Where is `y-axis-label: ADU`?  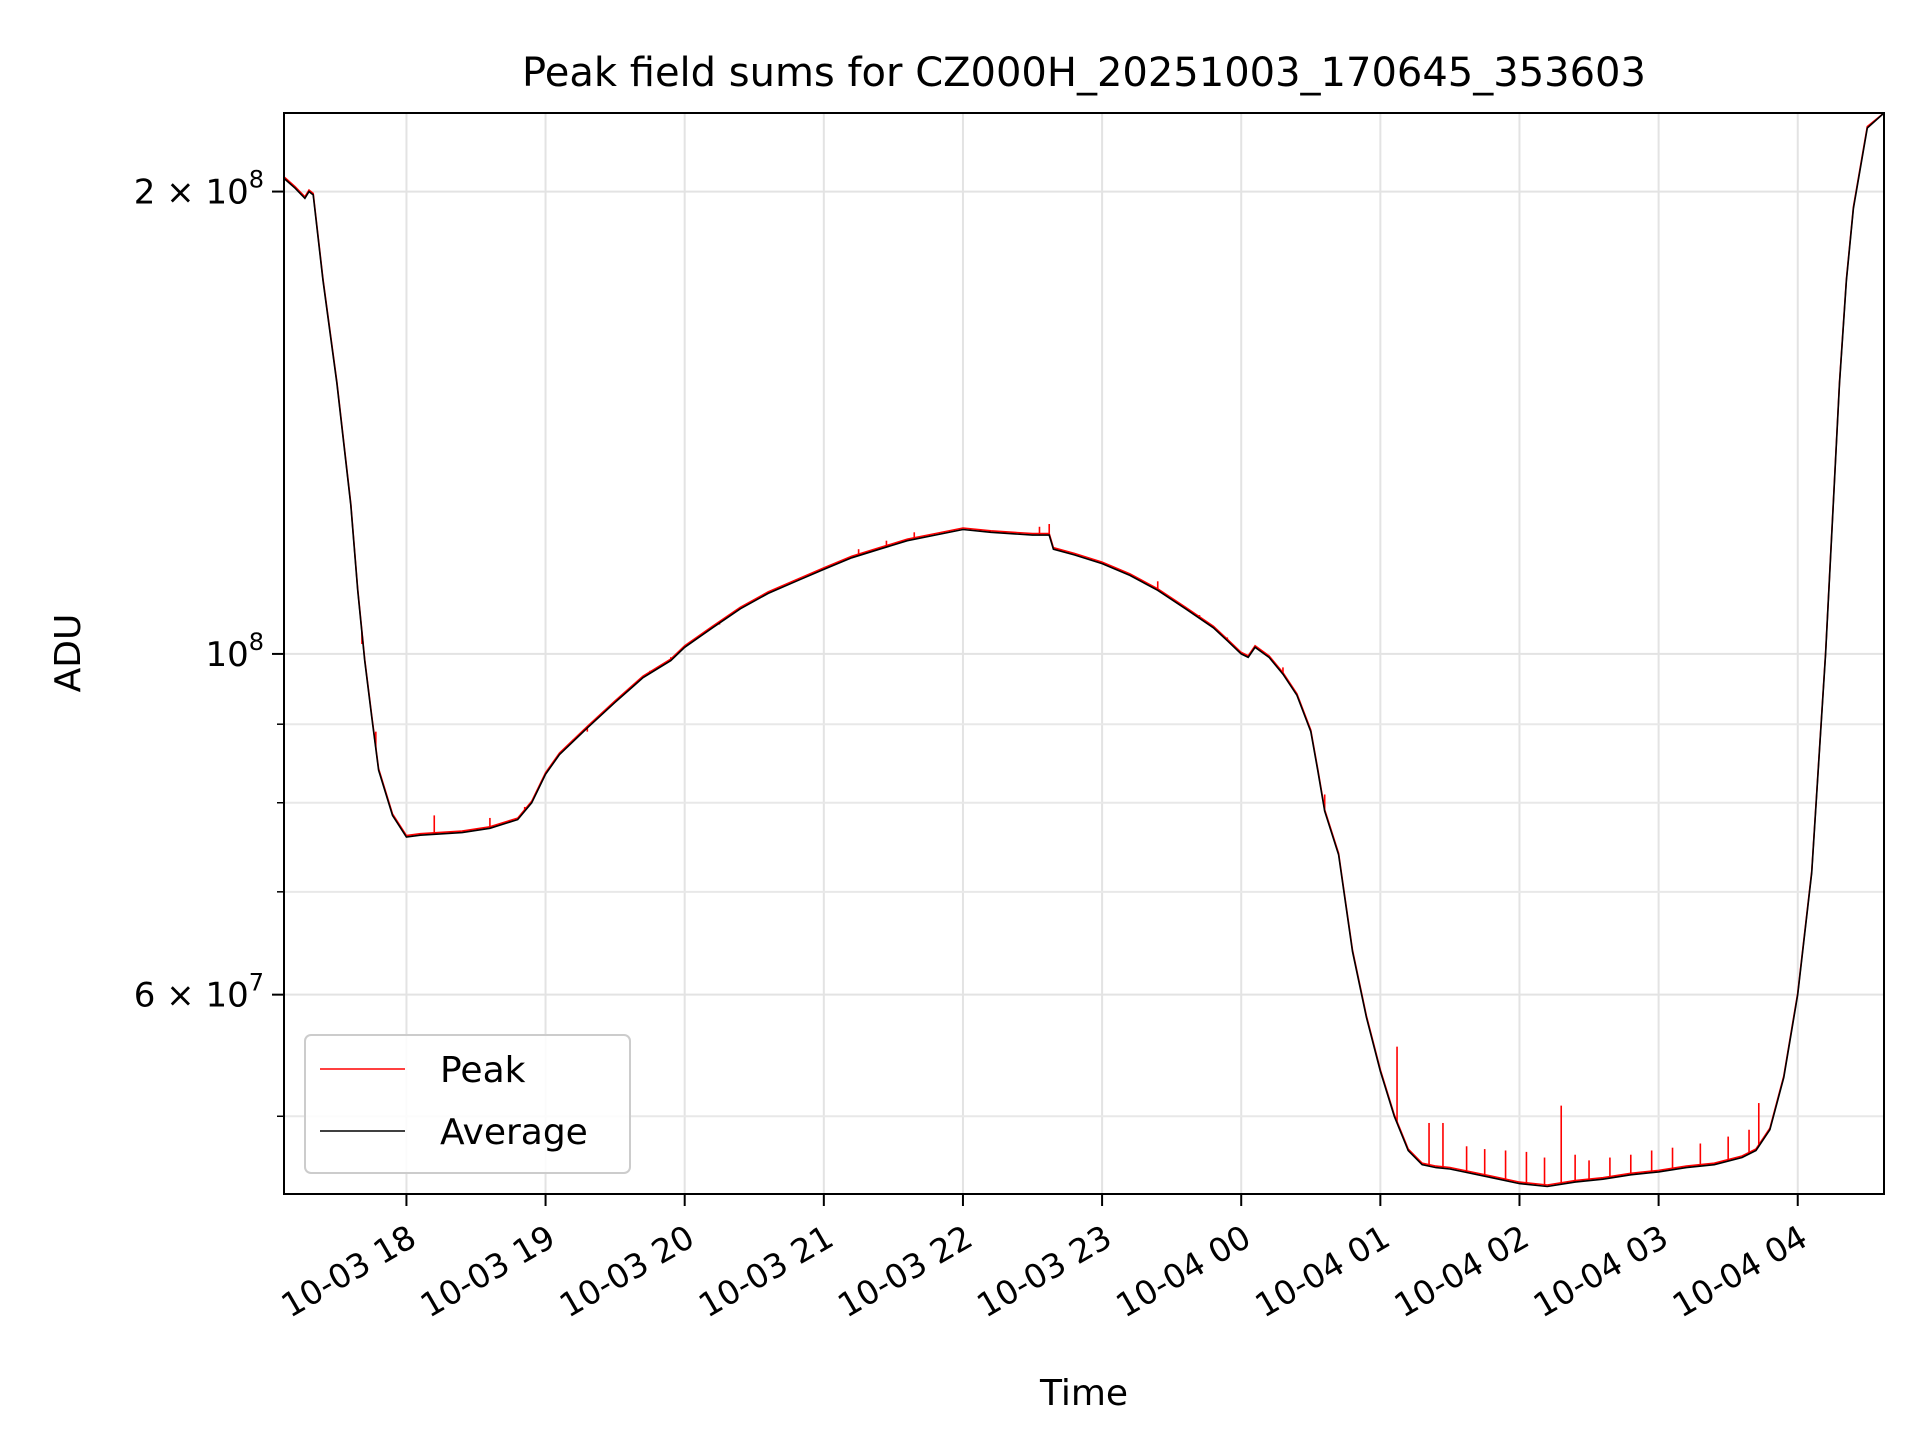
y-axis-label: ADU is located at coordinates (68, 653).